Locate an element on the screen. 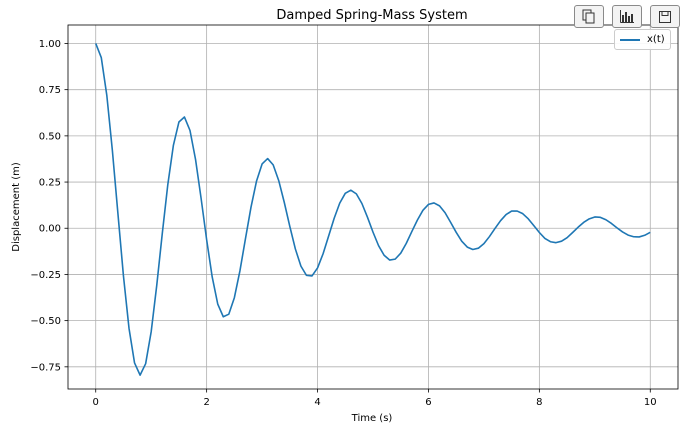 This screenshot has width=690, height=437. x-tick-label: 6 is located at coordinates (428, 402).